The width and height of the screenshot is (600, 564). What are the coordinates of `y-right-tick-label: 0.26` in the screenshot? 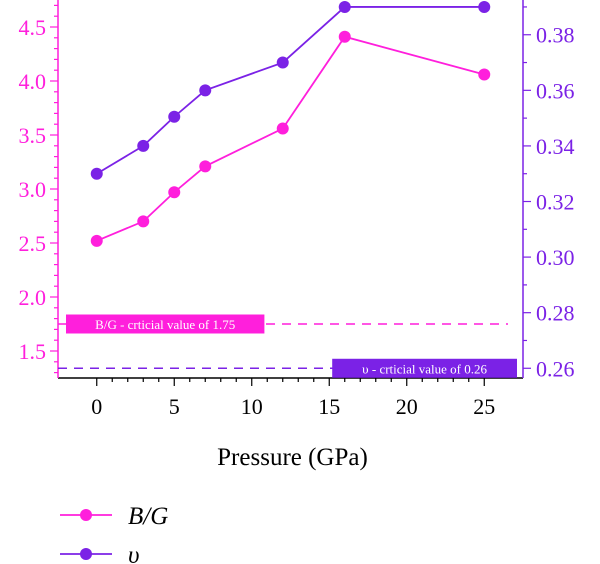 It's located at (555, 368).